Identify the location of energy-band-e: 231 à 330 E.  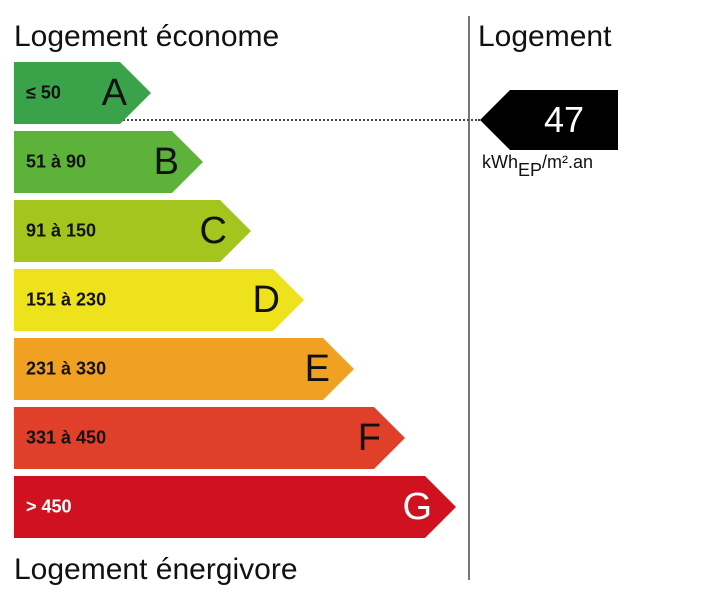
(184, 369).